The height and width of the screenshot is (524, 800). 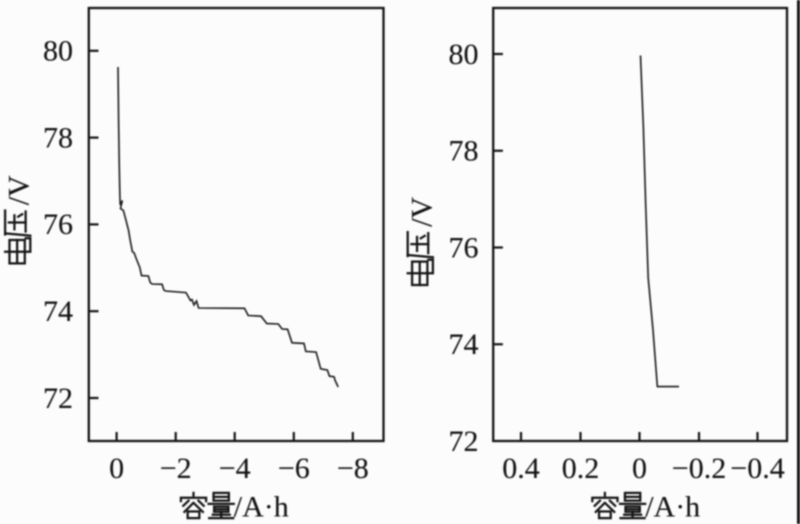 What do you see at coordinates (521, 468) in the screenshot?
I see `svg-text: 0.4` at bounding box center [521, 468].